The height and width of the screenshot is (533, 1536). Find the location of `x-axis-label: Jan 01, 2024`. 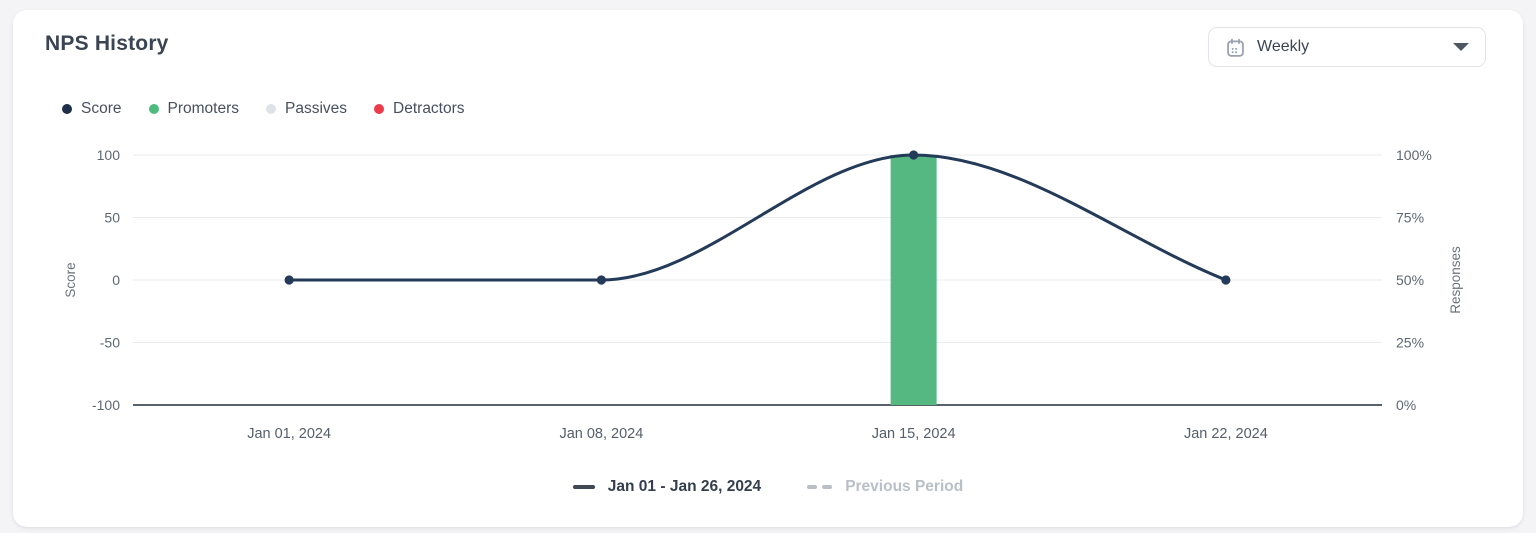

x-axis-label: Jan 01, 2024 is located at coordinates (289, 434).